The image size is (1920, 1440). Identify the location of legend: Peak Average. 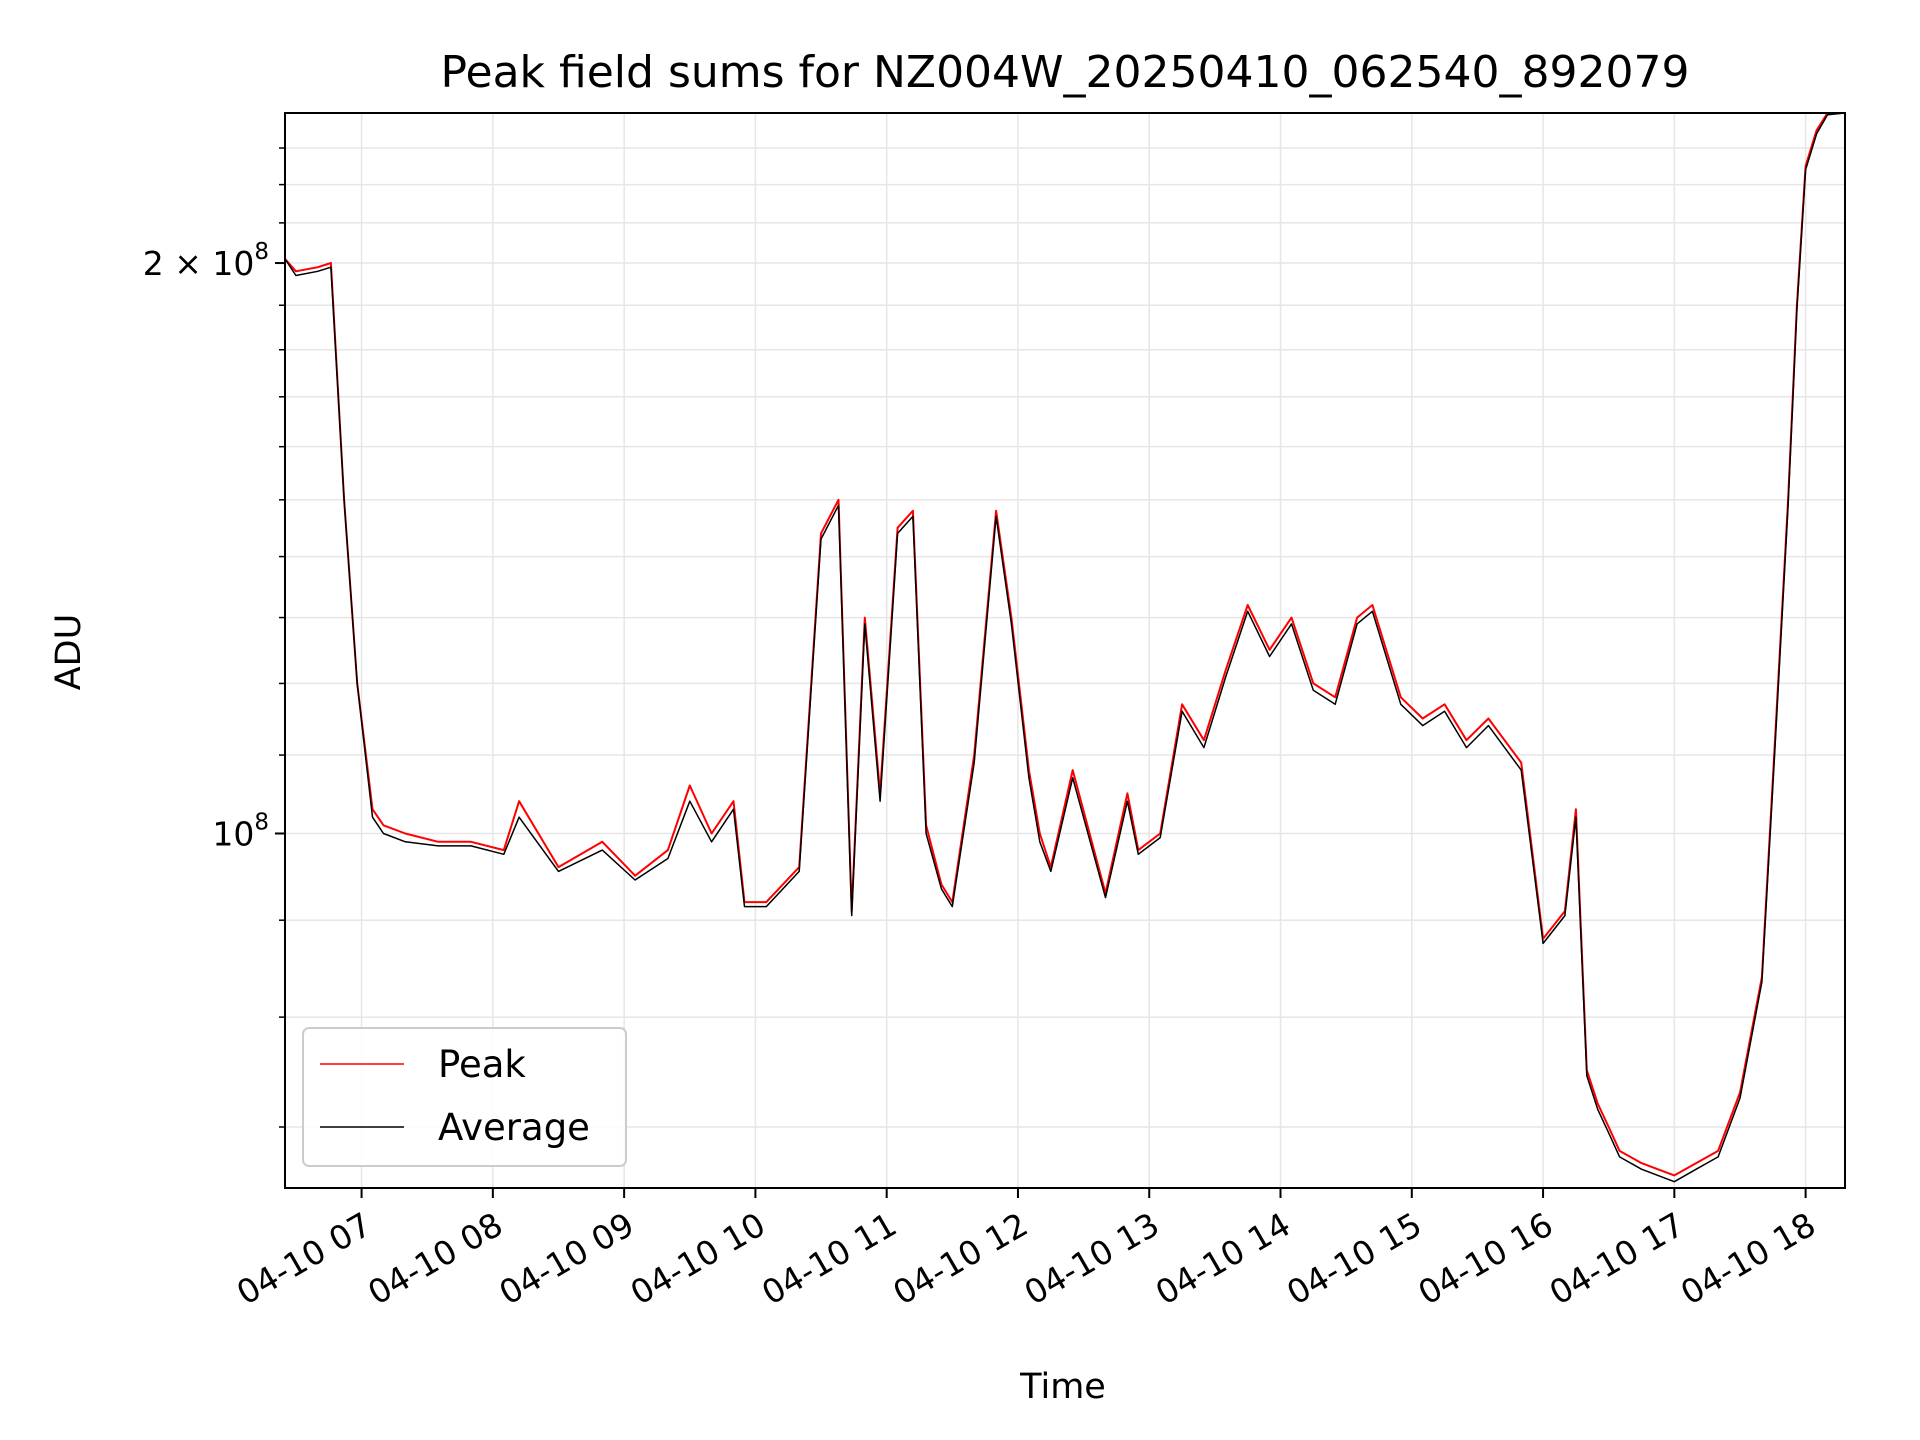
(464, 1097).